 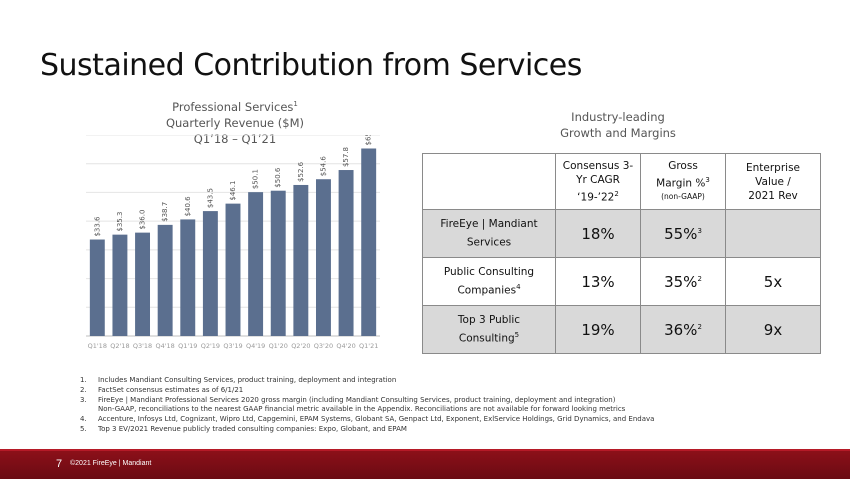 What do you see at coordinates (171, 389) in the screenshot?
I see `footnote-text: FactSet consensus estimates as of 6/1/21` at bounding box center [171, 389].